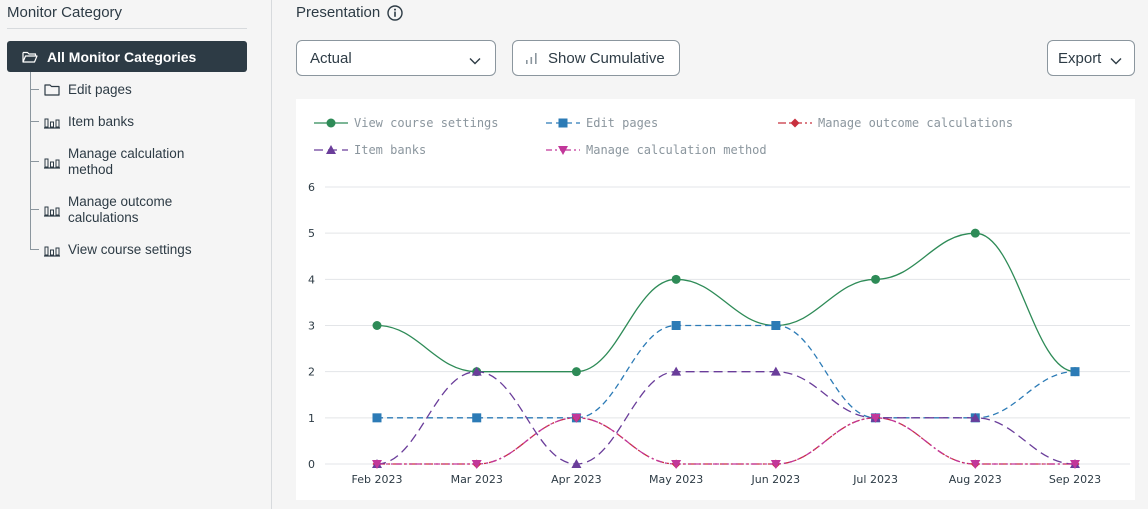 This screenshot has height=509, width=1148. Describe the element at coordinates (30, 57) in the screenshot. I see `folder-open-icon` at that location.